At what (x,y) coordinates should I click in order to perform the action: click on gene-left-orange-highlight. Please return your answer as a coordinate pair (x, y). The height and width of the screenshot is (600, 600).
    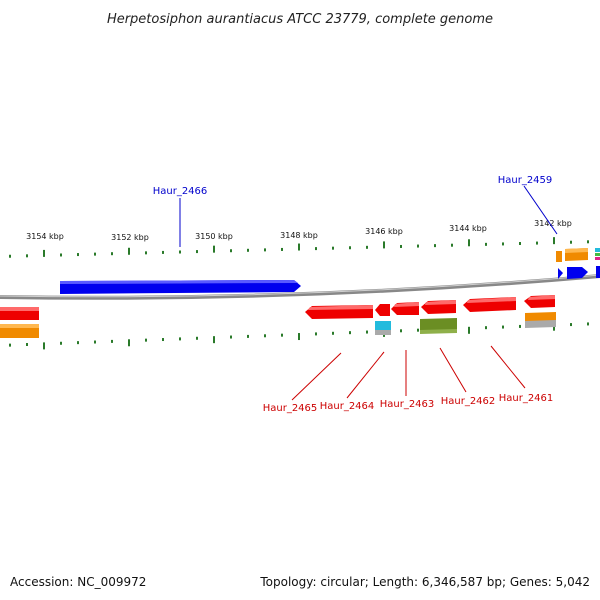
    Looking at the image, I should click on (19, 326).